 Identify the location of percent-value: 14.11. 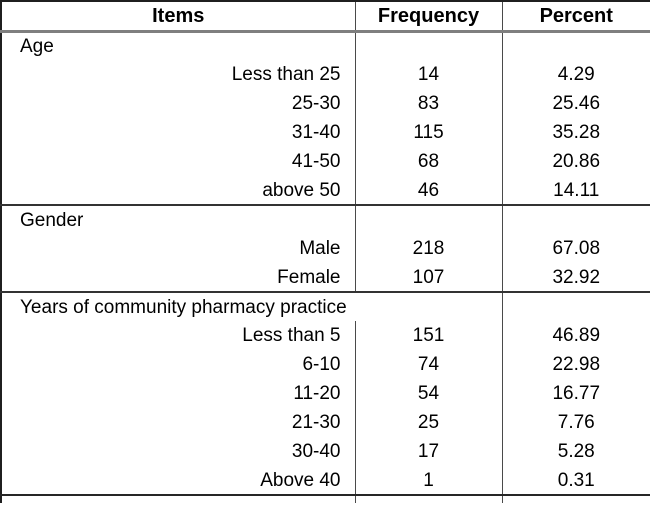
(575, 190).